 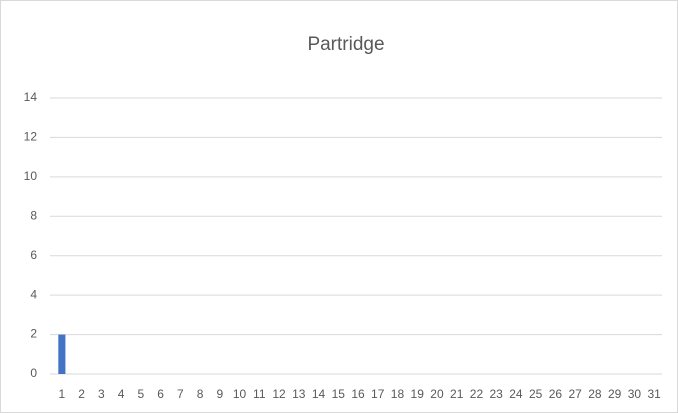 What do you see at coordinates (536, 394) in the screenshot?
I see `x-tick-label: 25` at bounding box center [536, 394].